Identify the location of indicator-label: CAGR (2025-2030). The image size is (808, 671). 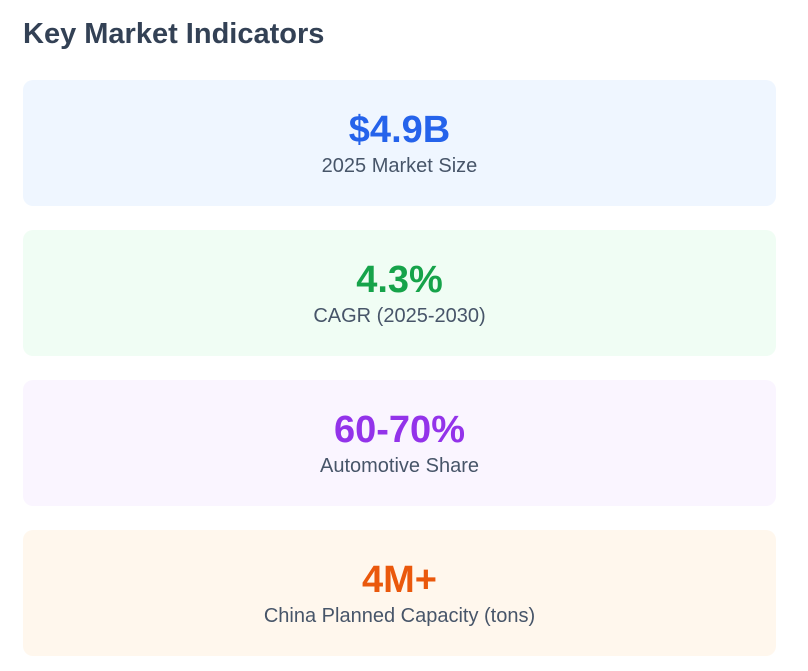
(399, 316).